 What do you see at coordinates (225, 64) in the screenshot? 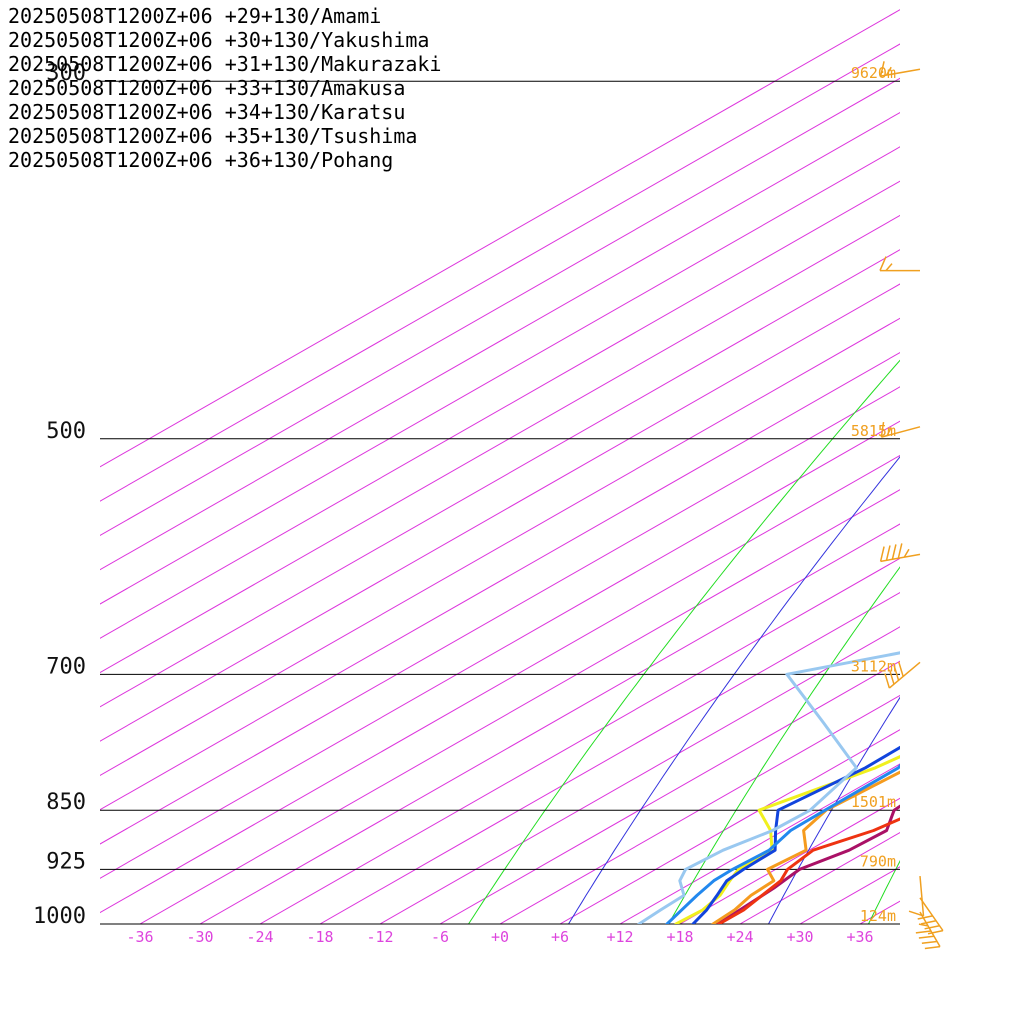
I see `legend-item-makurazaki: 20250508T1200Z+06 +31+130/Makurazaki` at bounding box center [225, 64].